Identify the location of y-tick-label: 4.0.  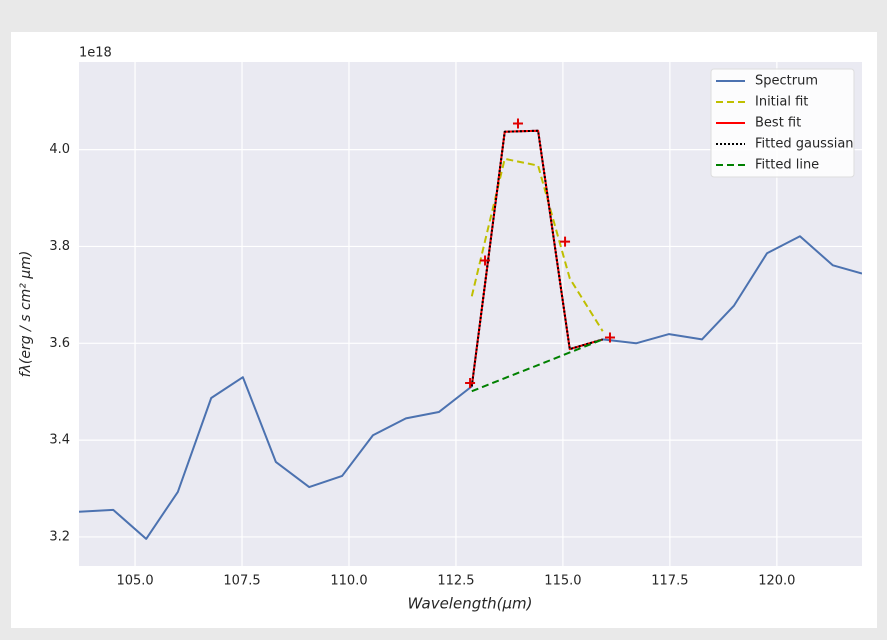
(59, 149).